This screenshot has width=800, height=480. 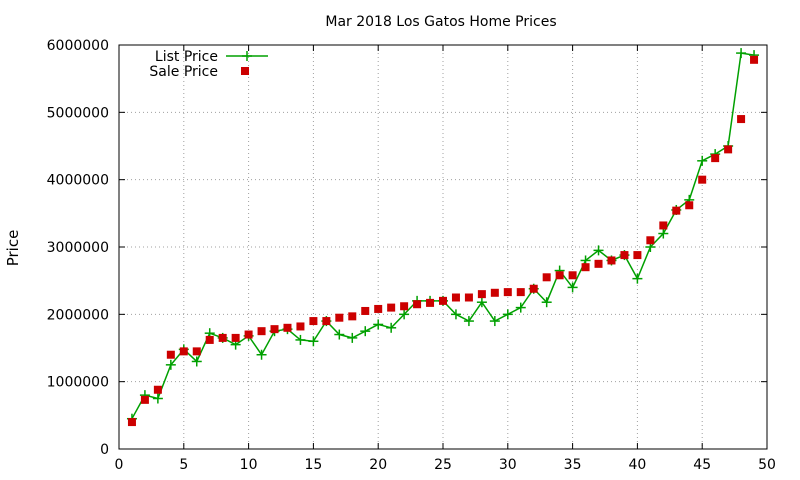 I want to click on x-tick-label: 10, so click(x=249, y=465).